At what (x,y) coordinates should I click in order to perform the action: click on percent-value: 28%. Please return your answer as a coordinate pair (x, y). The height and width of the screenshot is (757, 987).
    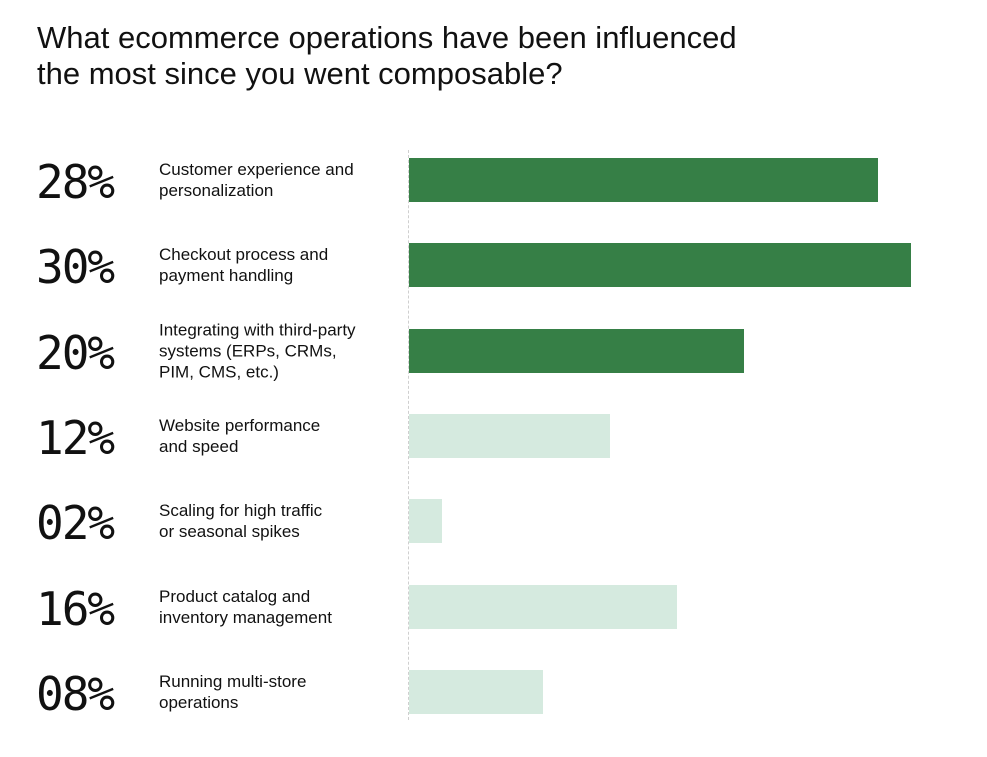
    Looking at the image, I should click on (75, 182).